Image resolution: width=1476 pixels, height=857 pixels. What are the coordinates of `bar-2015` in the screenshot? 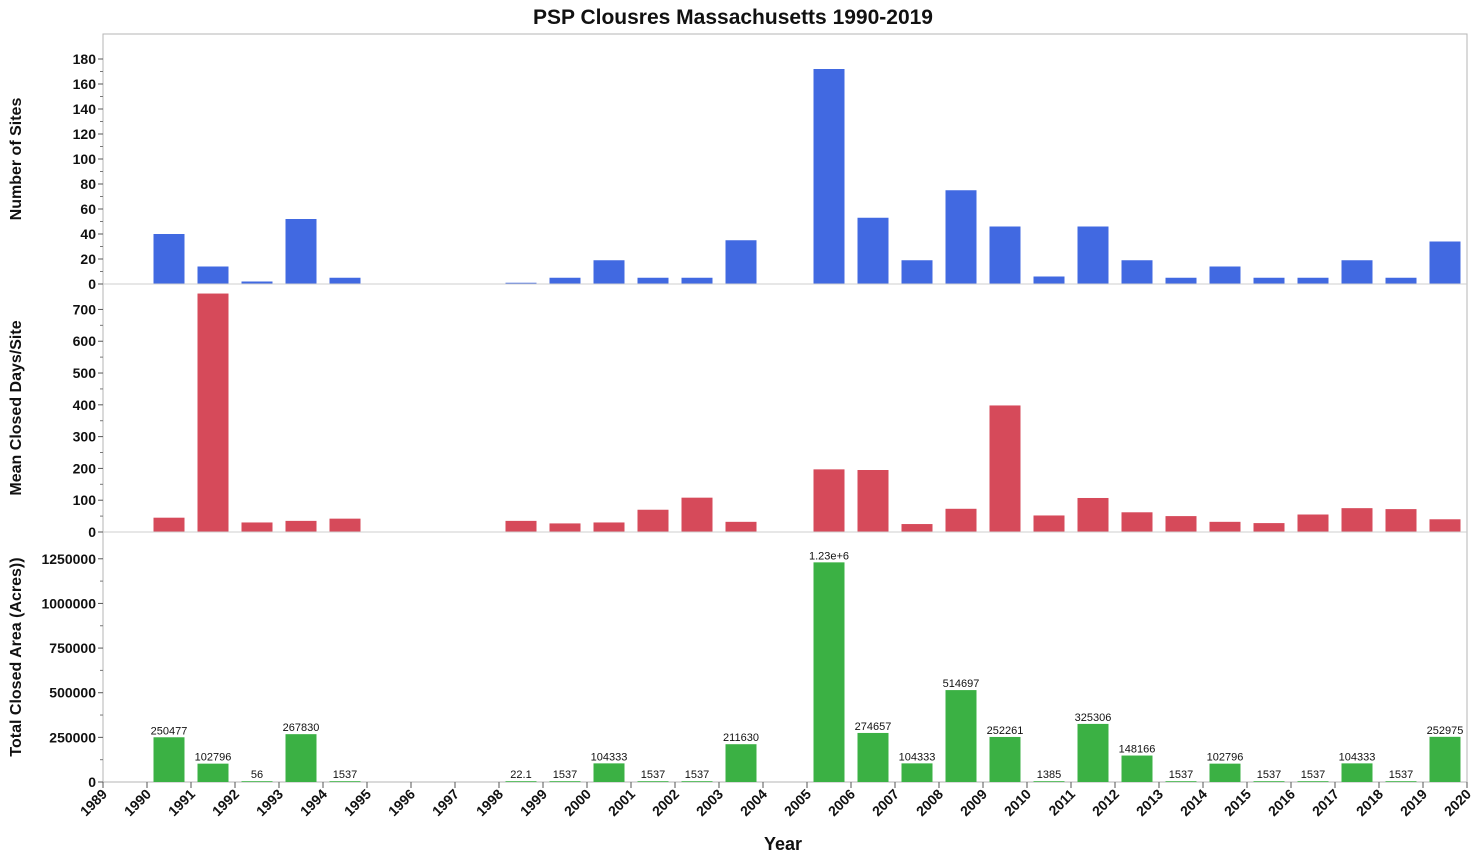 It's located at (1269, 280).